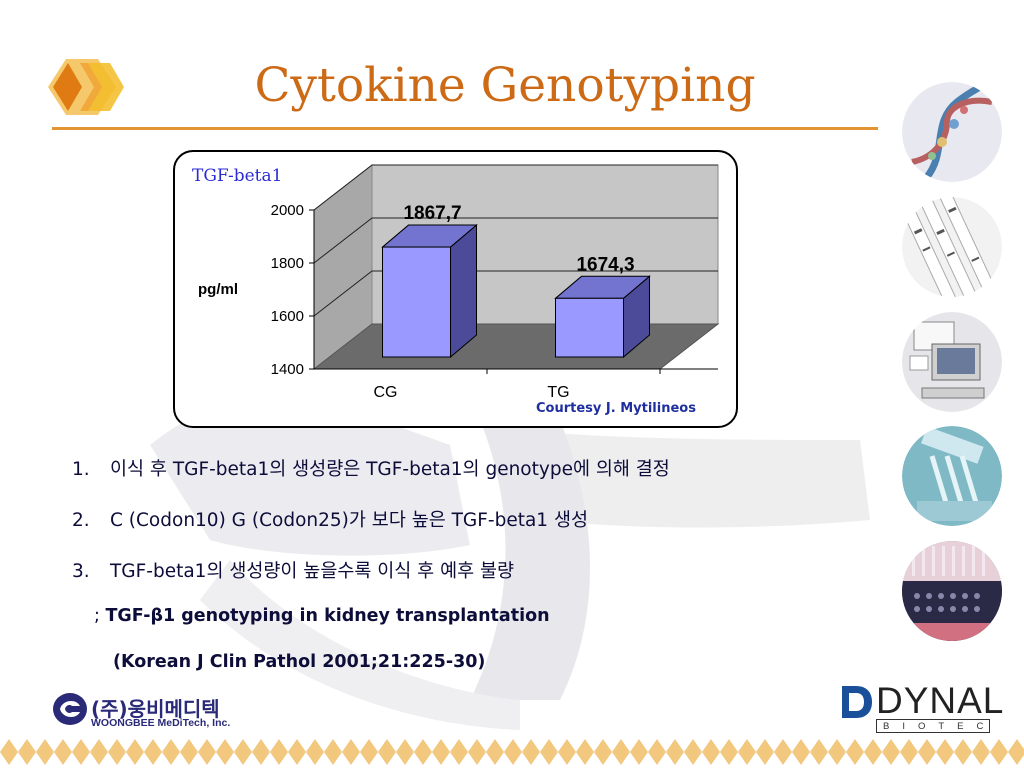  I want to click on chart-x-tick-label: TG, so click(558, 392).